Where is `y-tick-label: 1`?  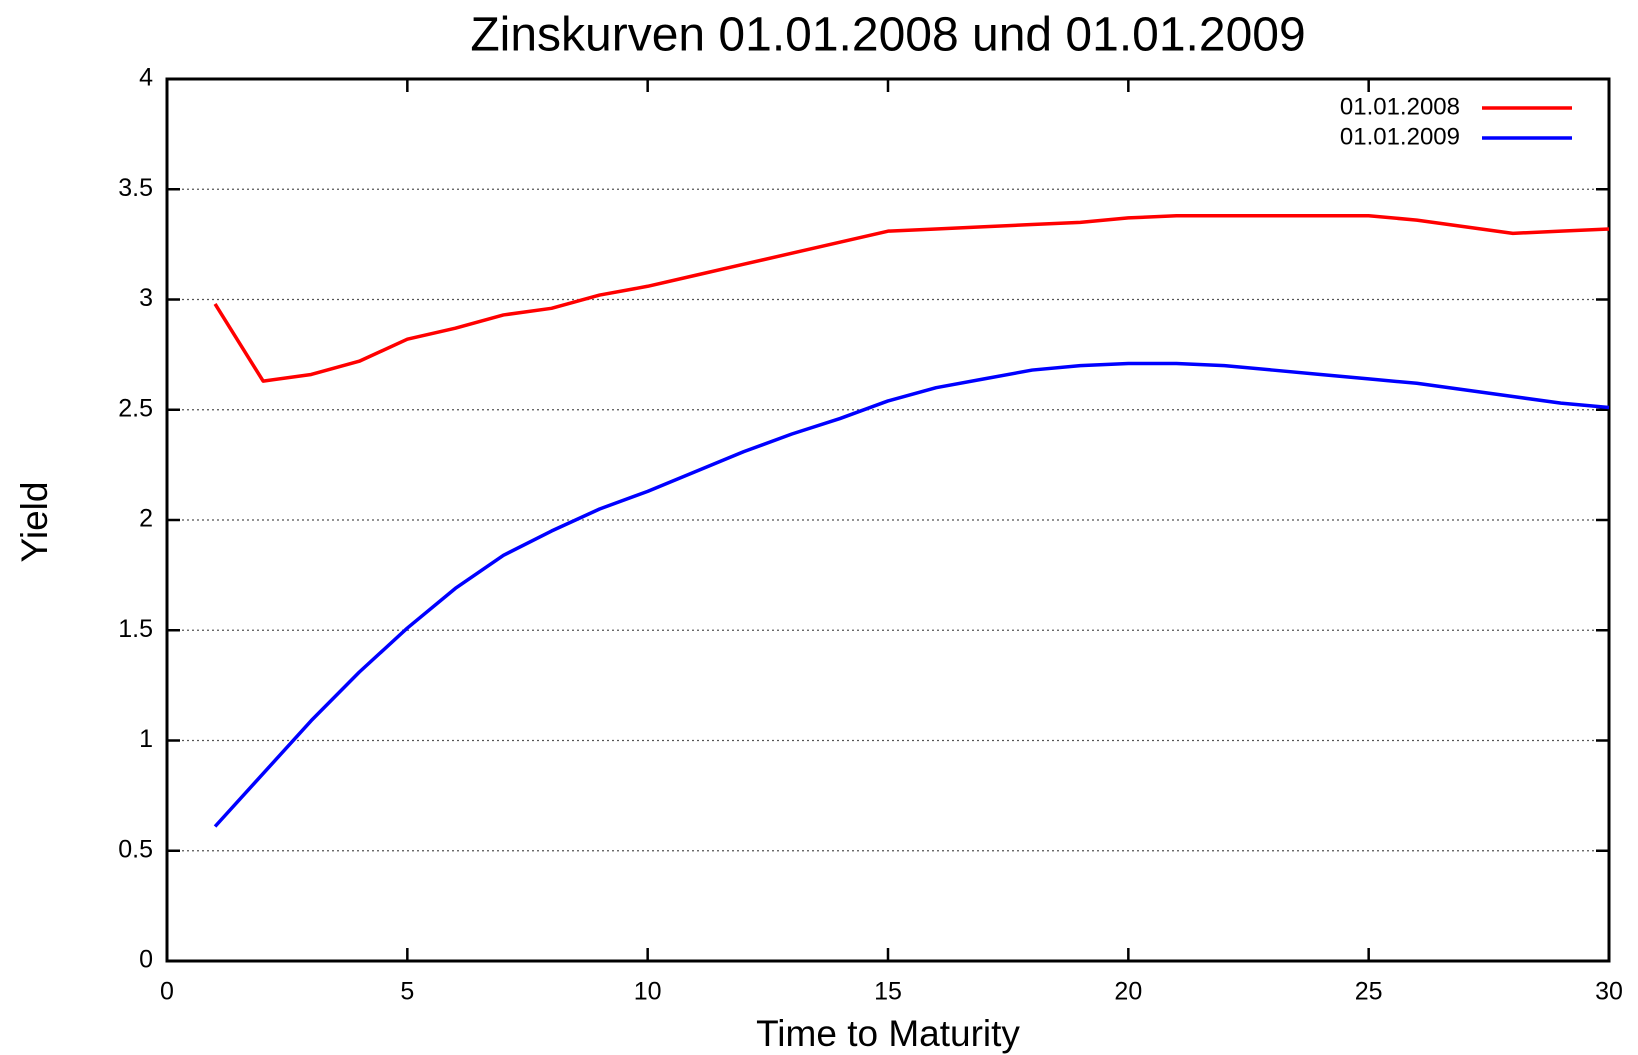 y-tick-label: 1 is located at coordinates (146, 739).